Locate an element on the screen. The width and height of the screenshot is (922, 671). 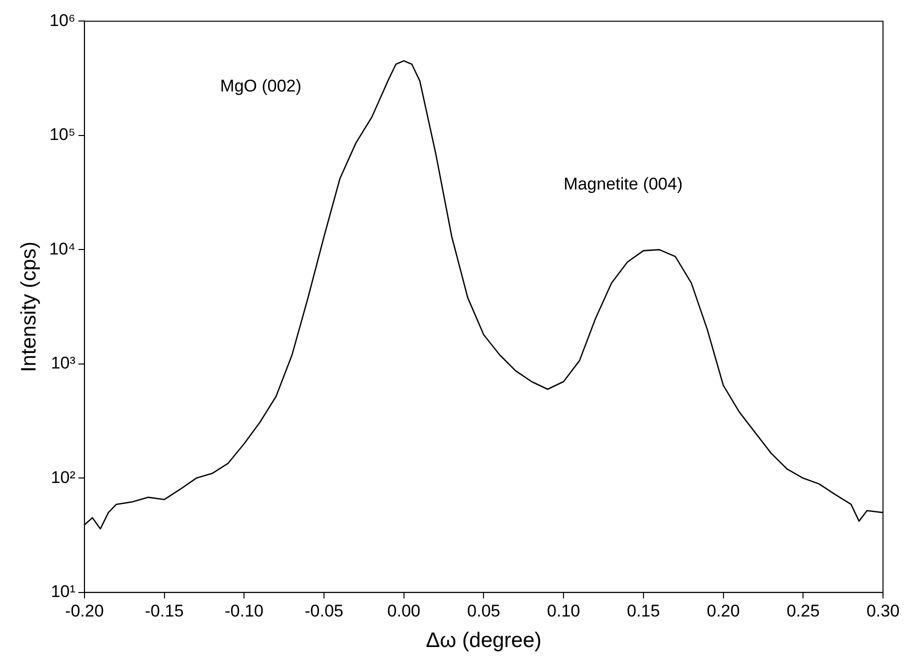
x-tick-label: 0.25 is located at coordinates (803, 610).